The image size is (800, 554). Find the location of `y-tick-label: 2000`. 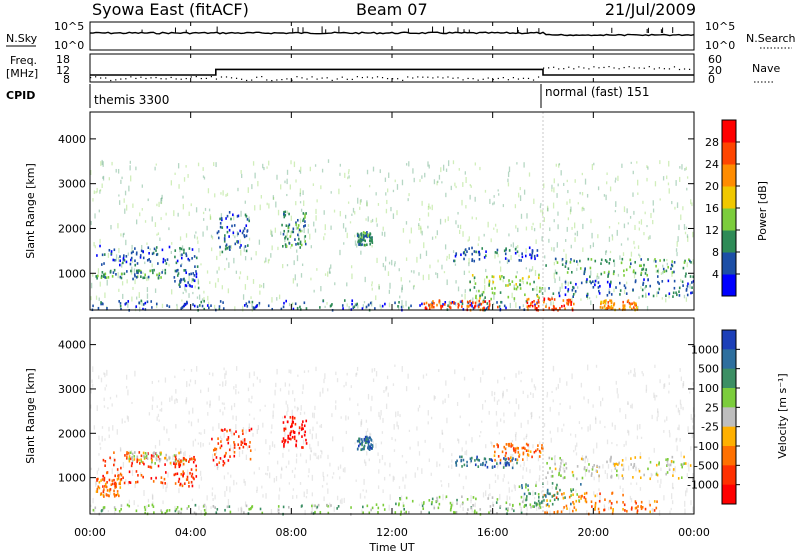

y-tick-label: 2000 is located at coordinates (72, 433).